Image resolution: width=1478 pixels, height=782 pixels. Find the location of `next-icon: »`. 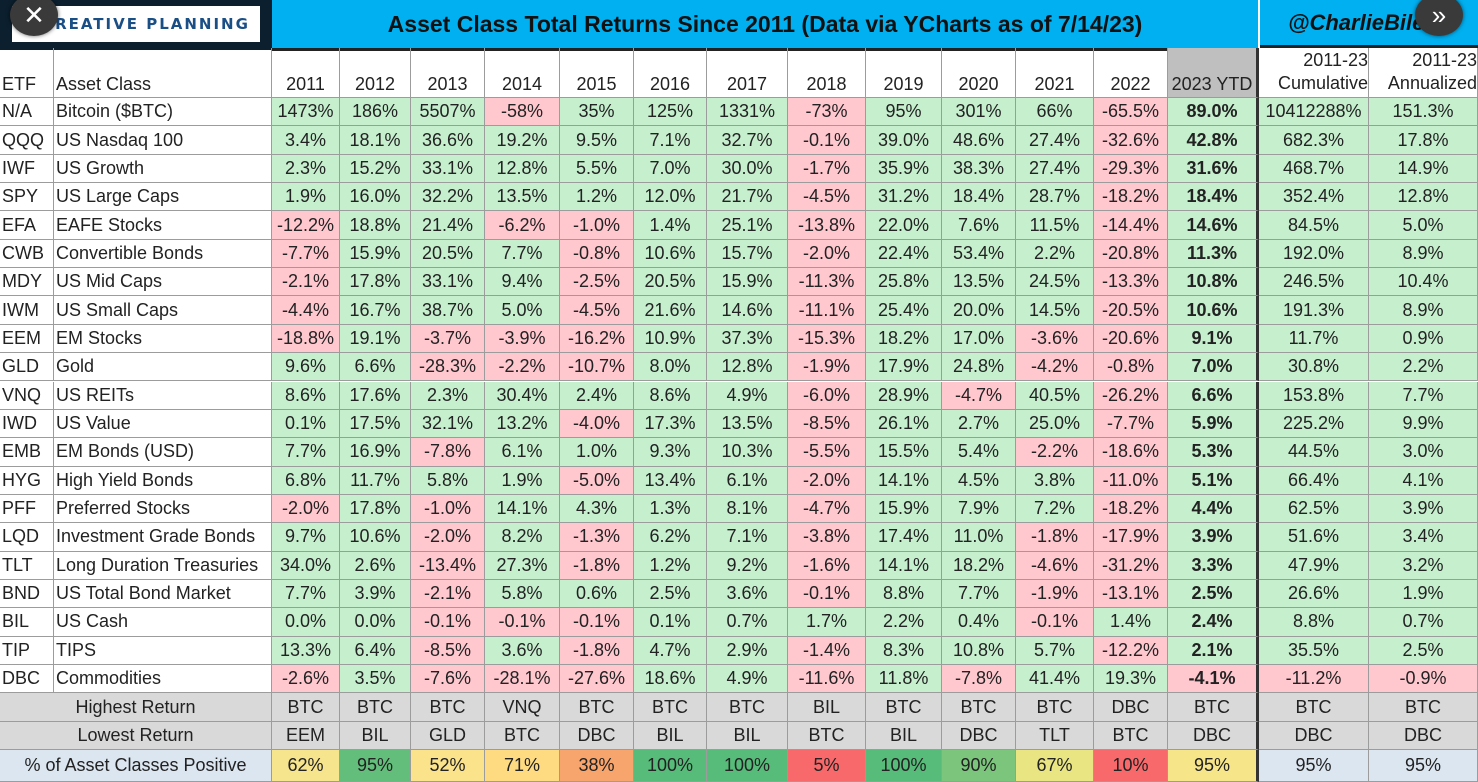

next-icon: » is located at coordinates (1439, 18).